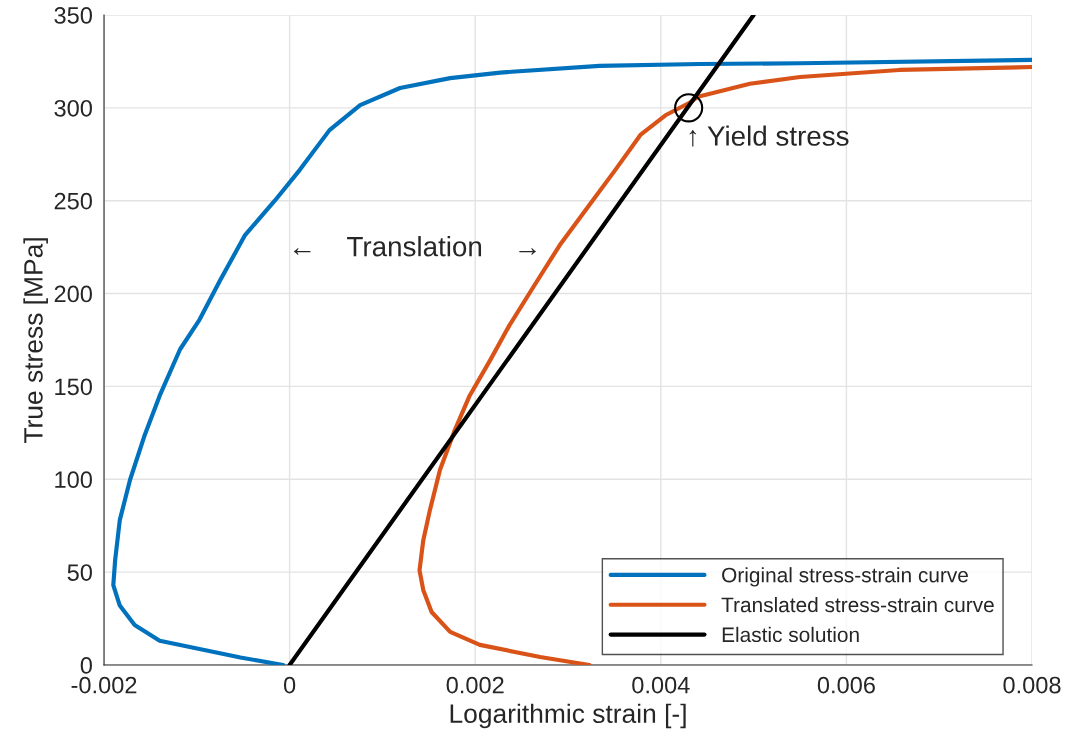 The image size is (1069, 753). I want to click on x-tick-label: 0, so click(289, 685).